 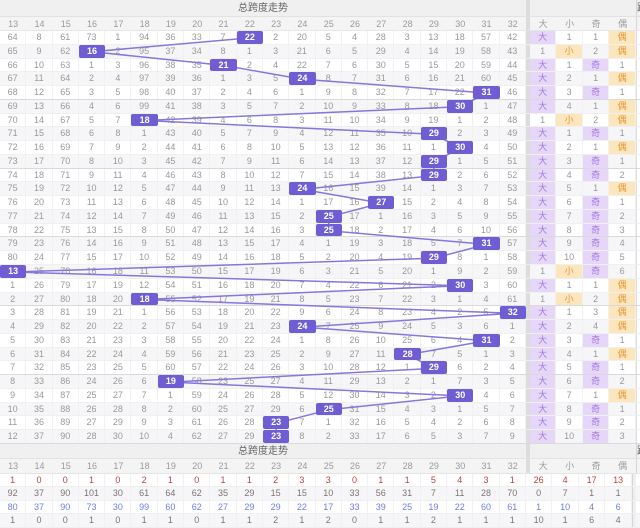 I want to click on stat-cell: 4, so click(x=592, y=507).